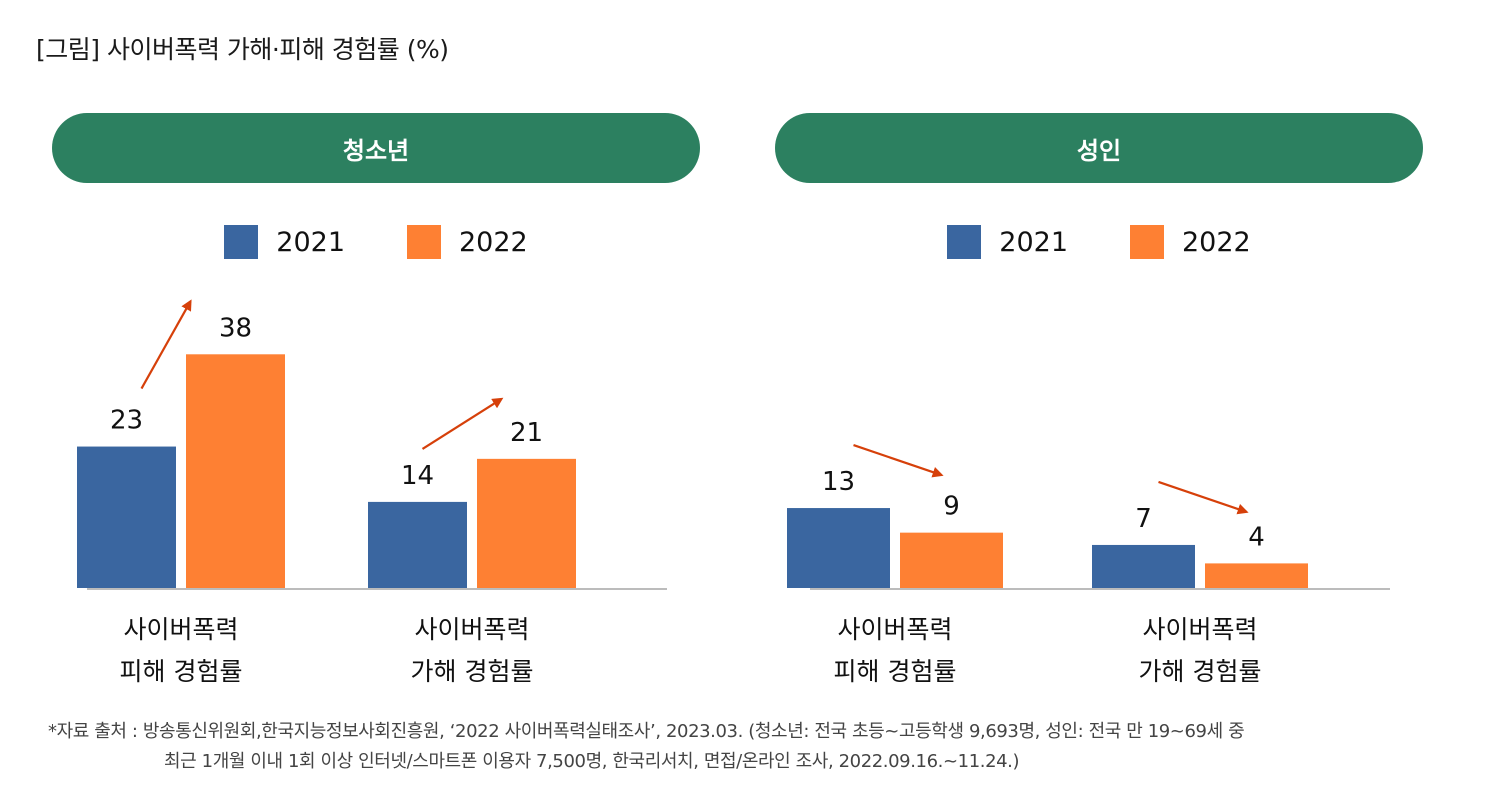 Image resolution: width=1502 pixels, height=812 pixels. I want to click on data-label-2022-1: 4, so click(1256, 537).